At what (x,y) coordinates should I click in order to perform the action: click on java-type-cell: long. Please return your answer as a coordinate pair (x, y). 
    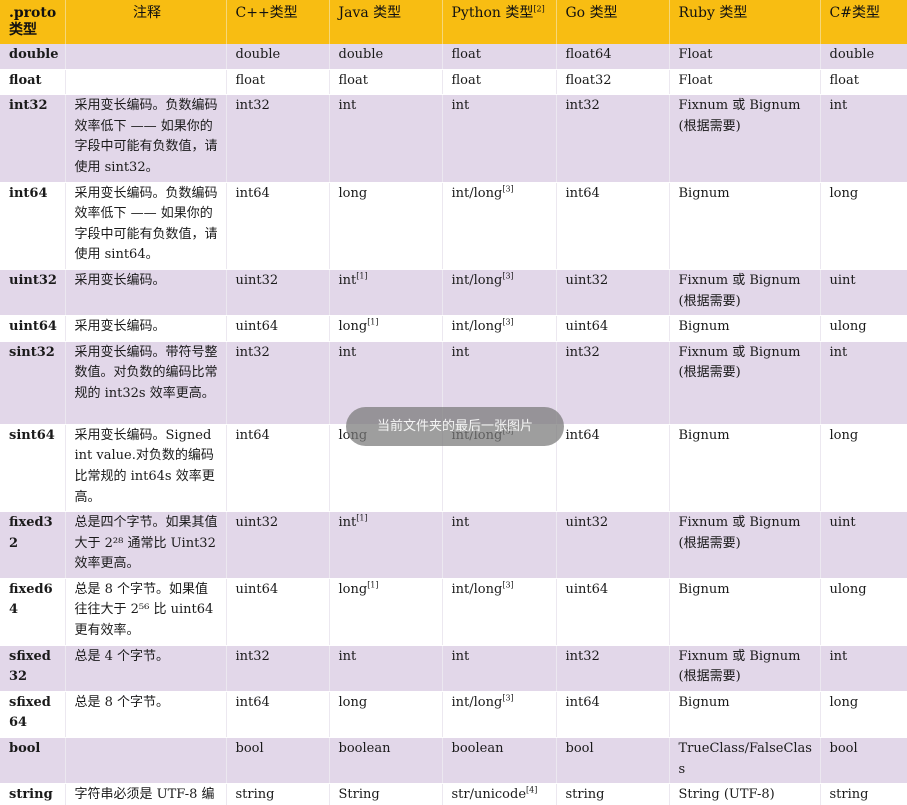
    Looking at the image, I should click on (386, 468).